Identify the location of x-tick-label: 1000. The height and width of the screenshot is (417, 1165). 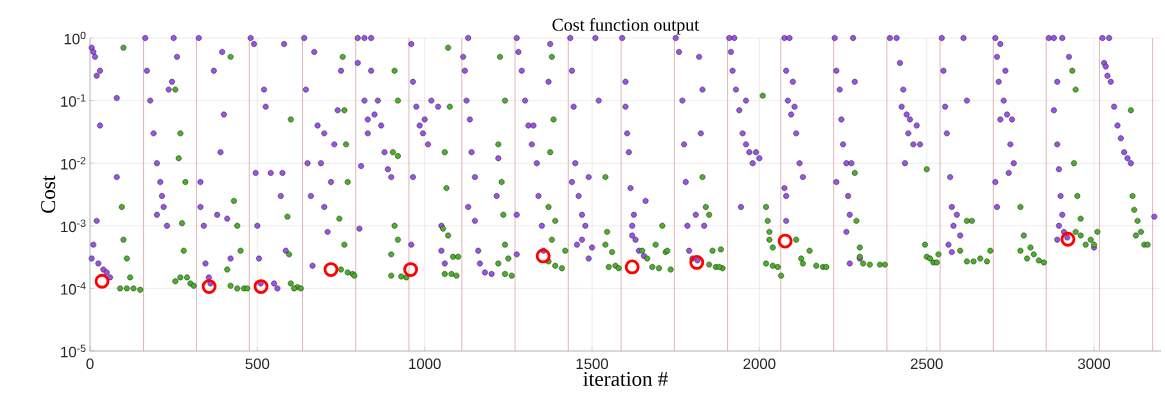
(425, 364).